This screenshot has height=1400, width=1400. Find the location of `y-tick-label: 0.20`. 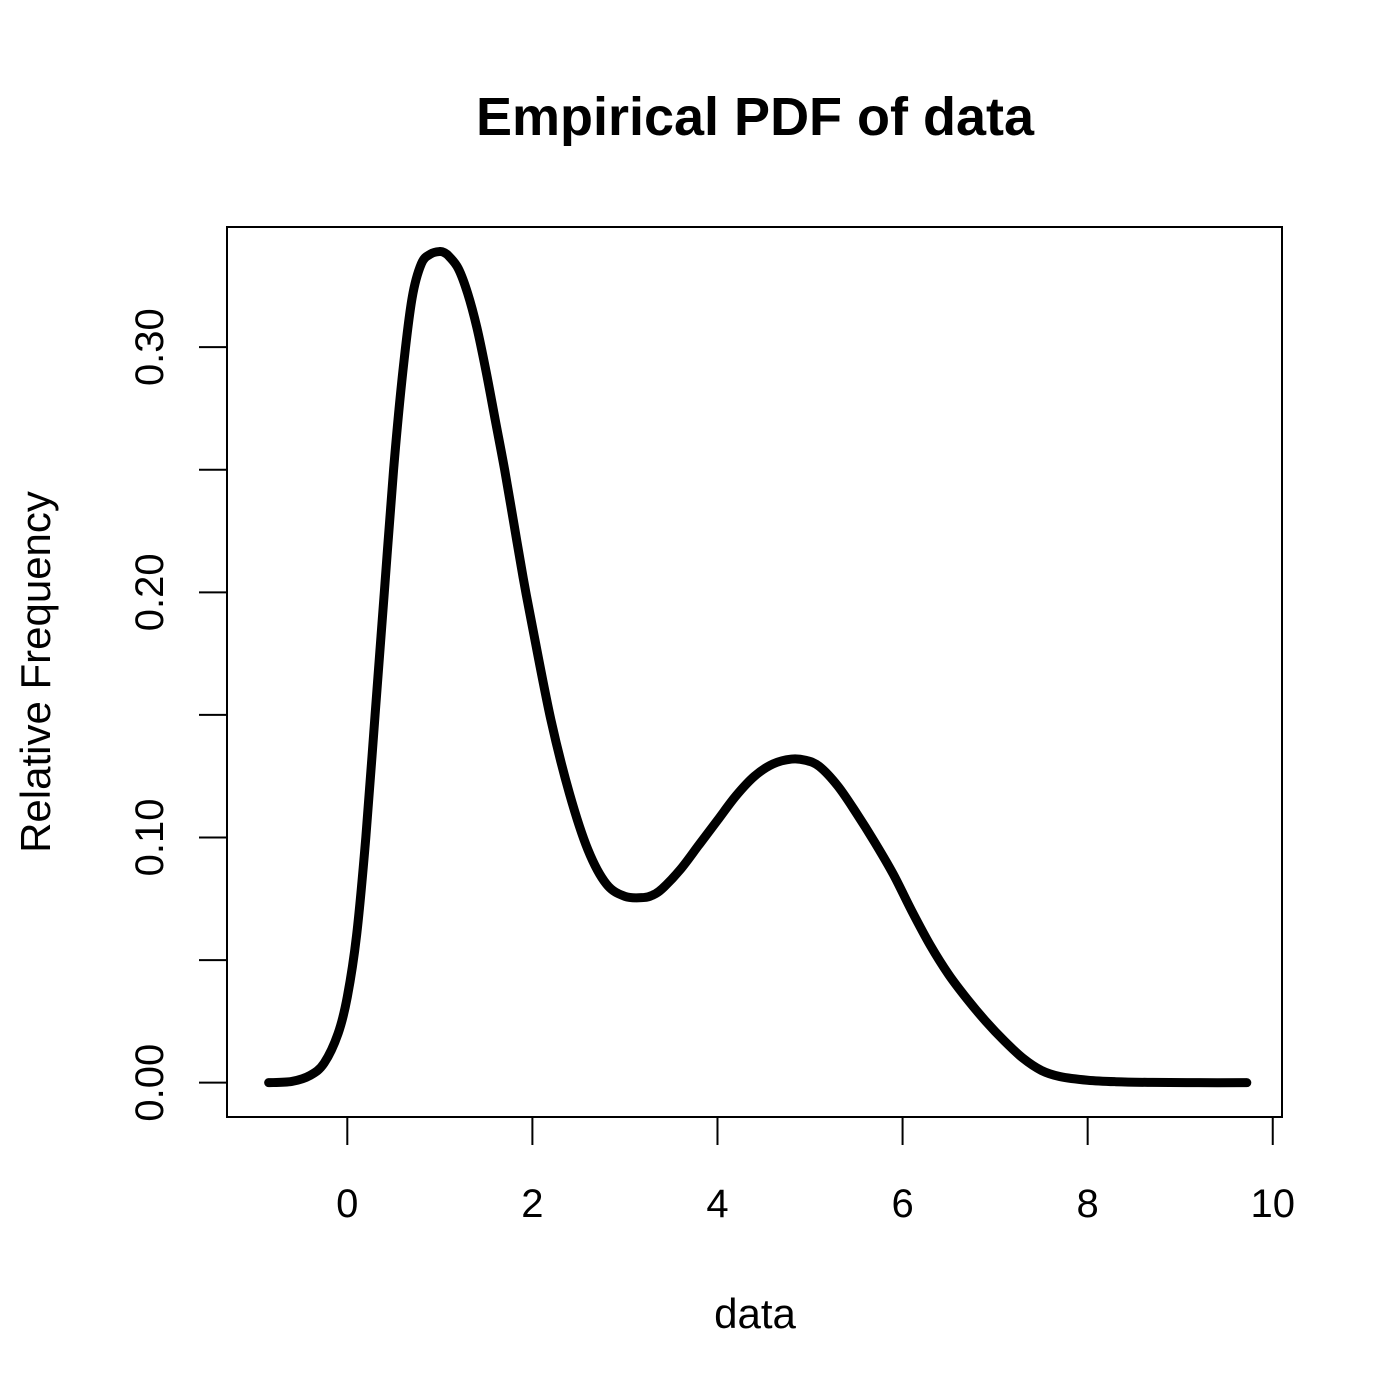

y-tick-label: 0.20 is located at coordinates (150, 592).